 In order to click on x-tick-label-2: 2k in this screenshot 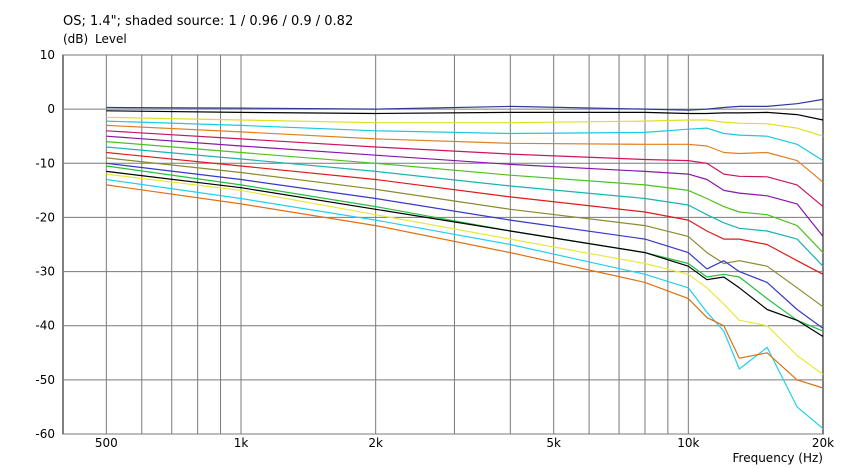, I will do `click(375, 443)`.